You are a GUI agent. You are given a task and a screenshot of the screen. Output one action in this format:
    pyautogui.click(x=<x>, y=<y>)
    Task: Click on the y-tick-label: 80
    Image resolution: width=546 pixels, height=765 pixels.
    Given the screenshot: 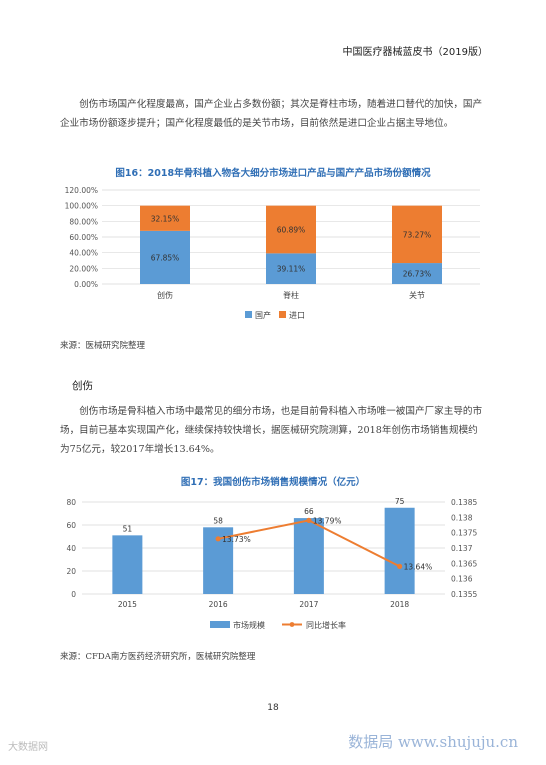 What is the action you would take?
    pyautogui.click(x=71, y=502)
    